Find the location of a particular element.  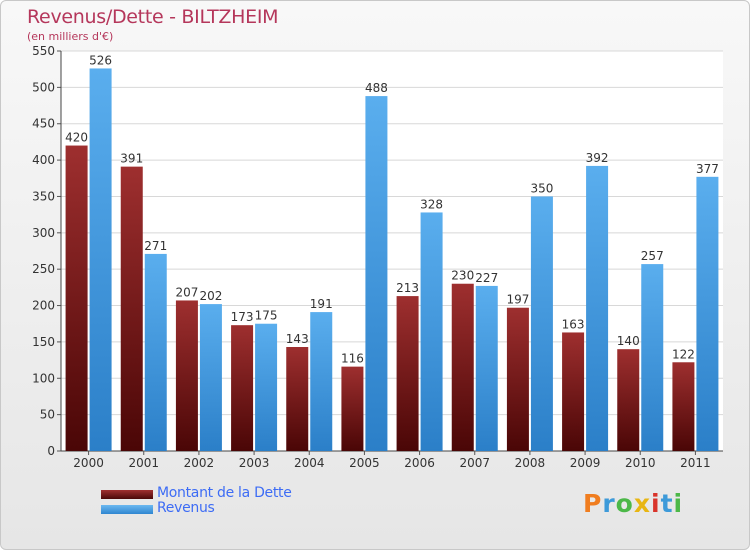

tick-label-x-2001: 2001 is located at coordinates (143, 463).